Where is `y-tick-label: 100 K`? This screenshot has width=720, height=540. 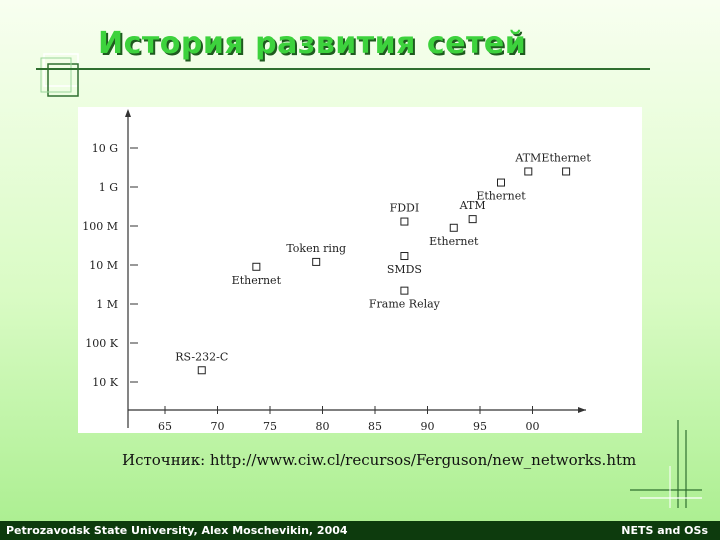
y-tick-label: 100 K is located at coordinates (101, 343).